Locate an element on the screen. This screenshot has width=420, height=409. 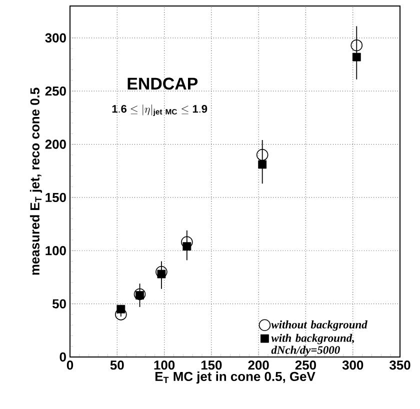
y-tick-label: 200 is located at coordinates (55, 144).